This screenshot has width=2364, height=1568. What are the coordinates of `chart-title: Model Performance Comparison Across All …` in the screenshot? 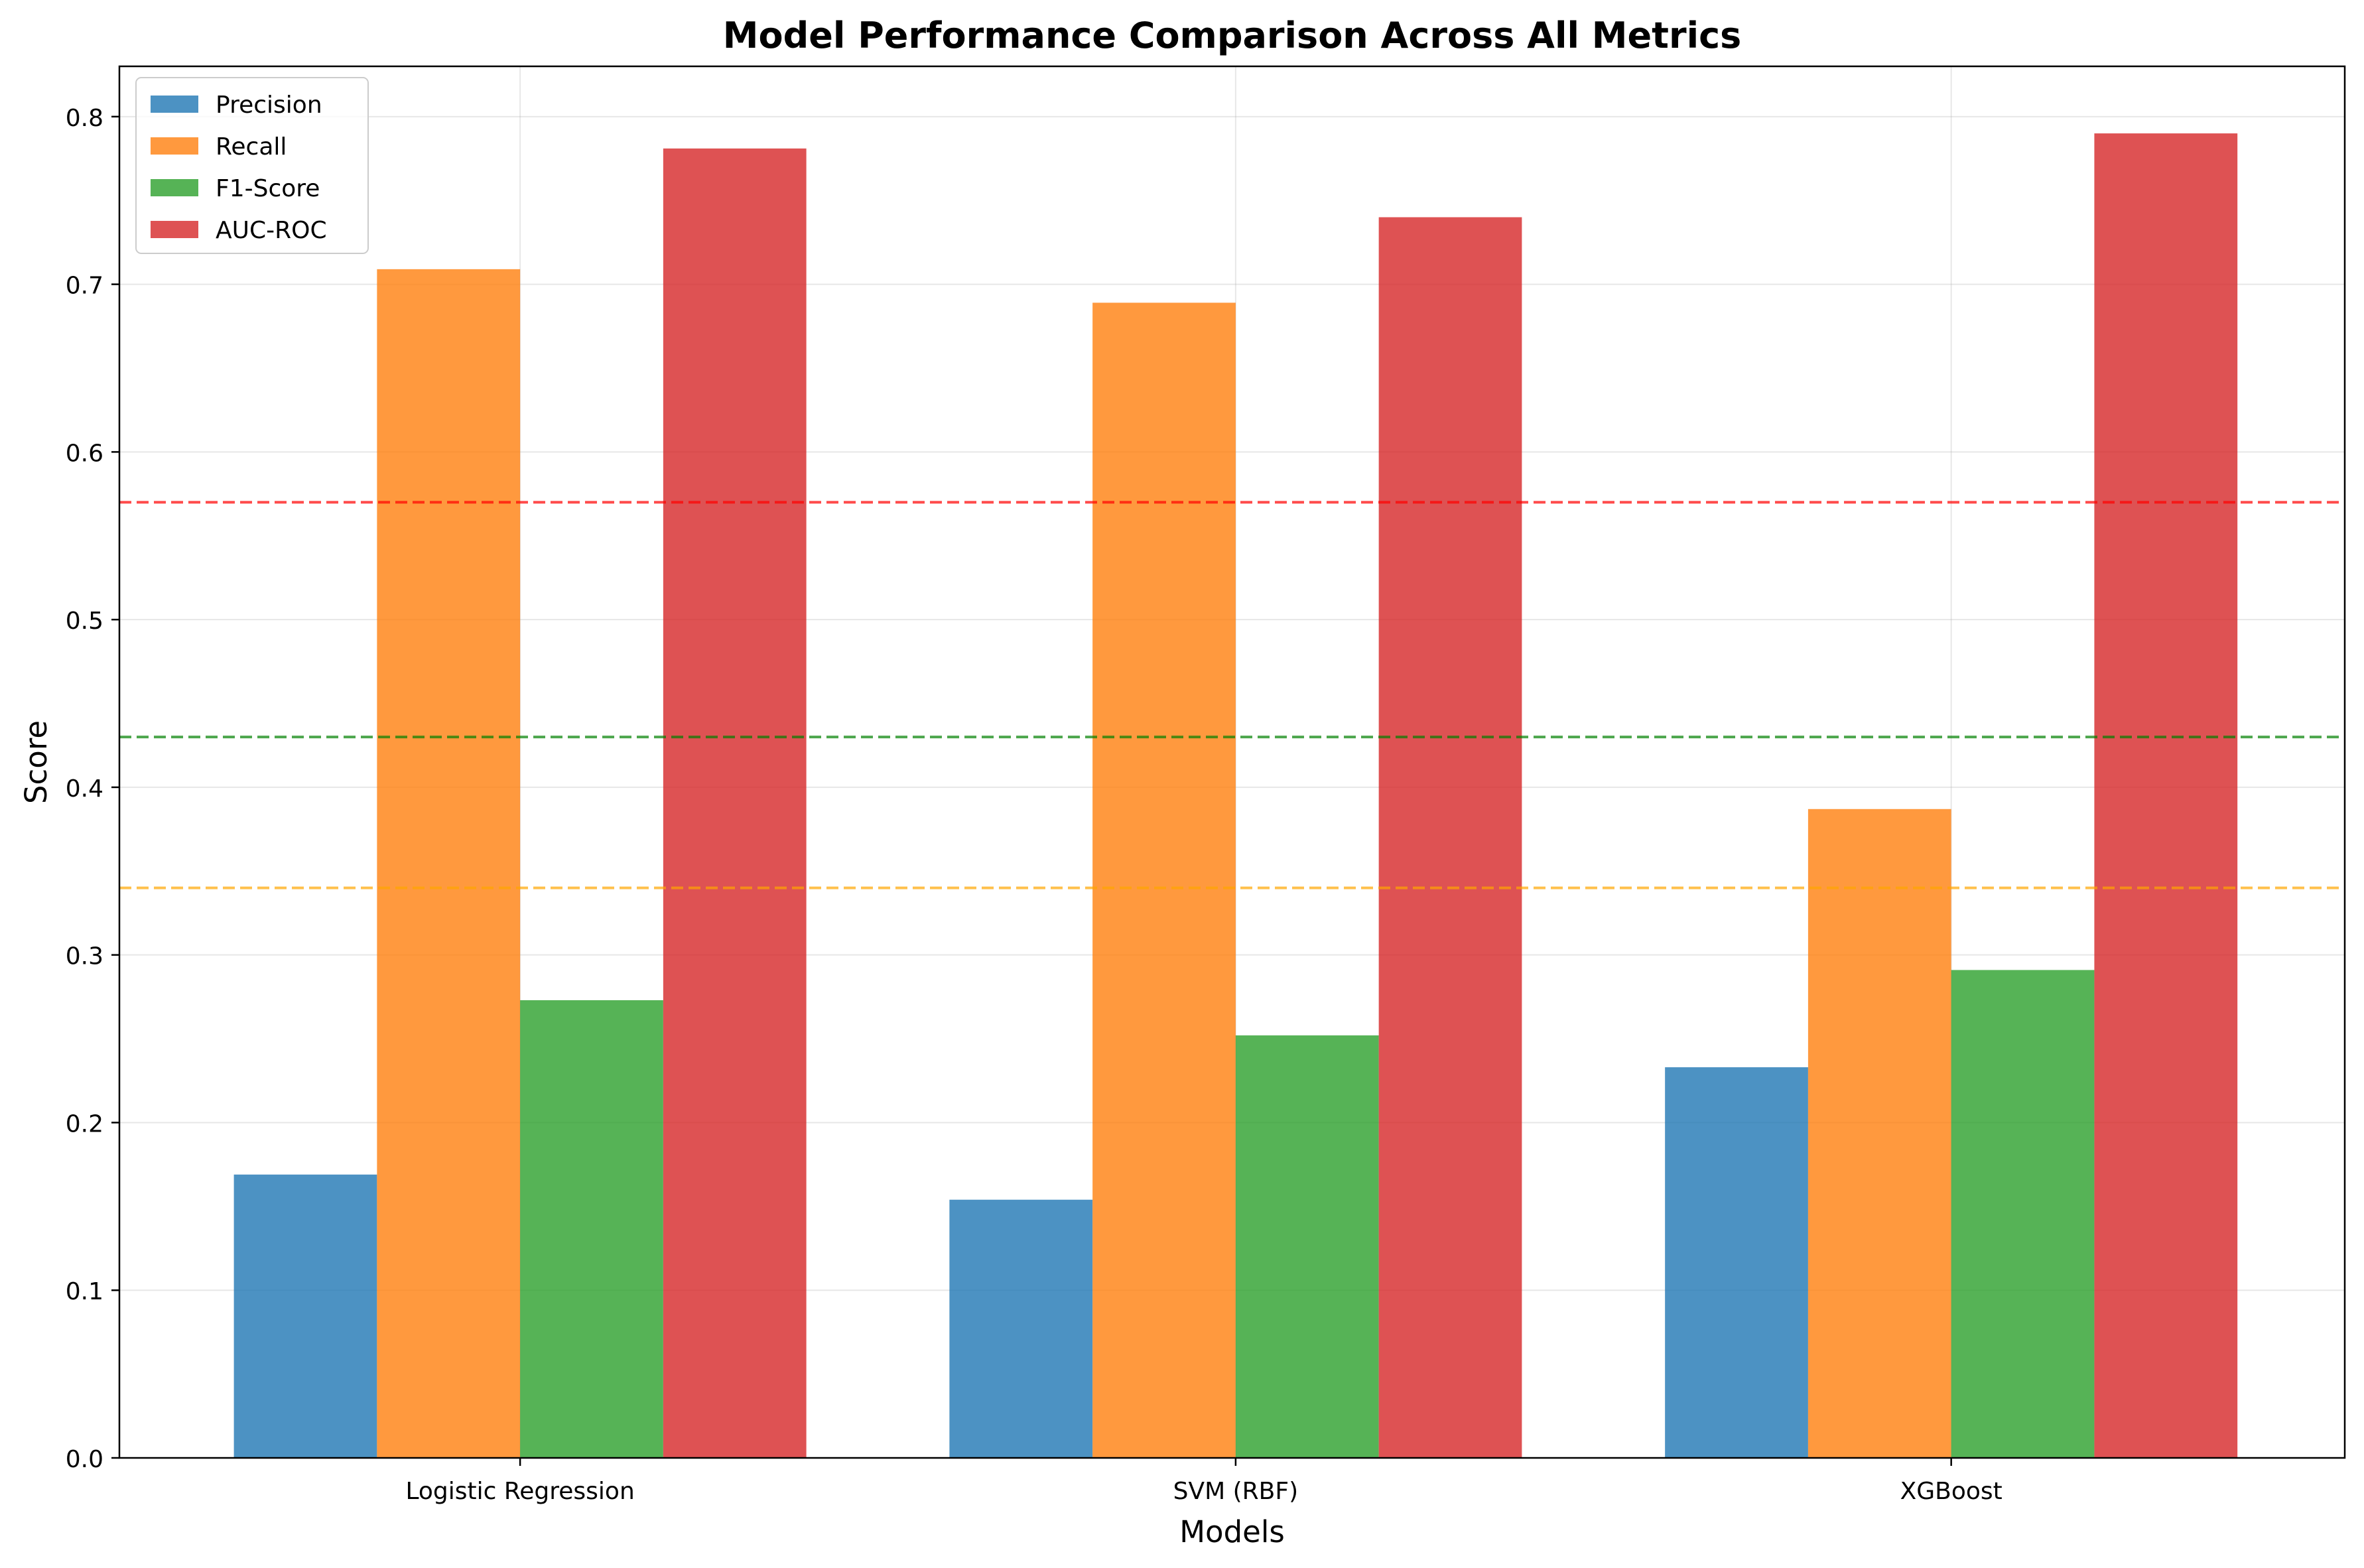 It's located at (1232, 35).